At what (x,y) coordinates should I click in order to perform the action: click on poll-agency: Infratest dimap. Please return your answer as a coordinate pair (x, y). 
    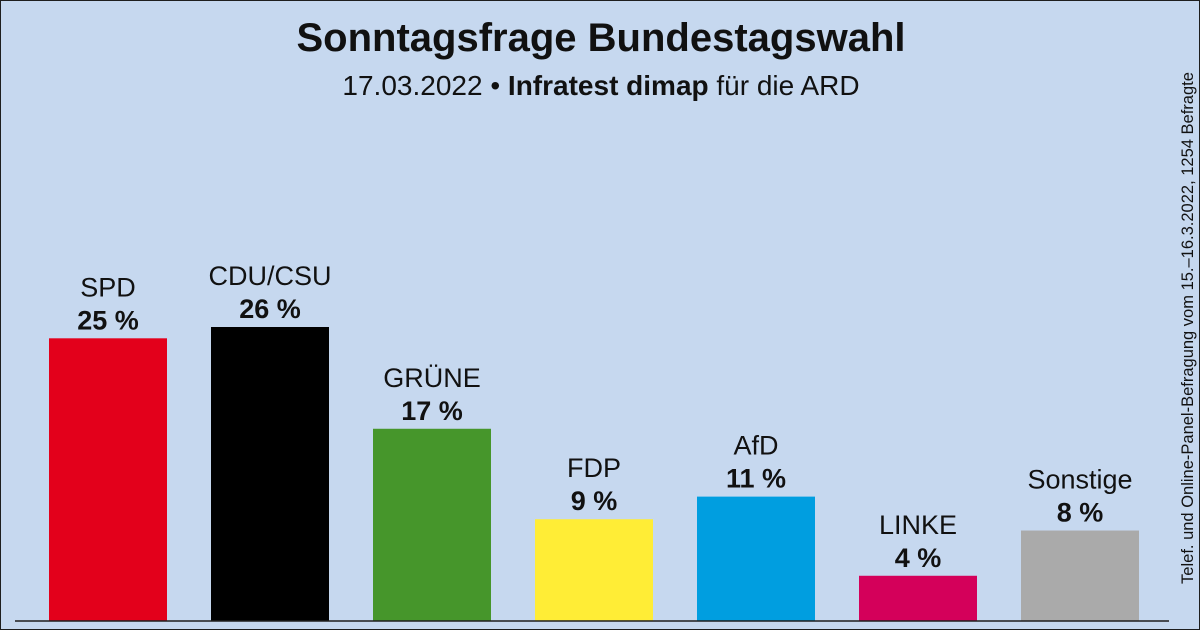
    Looking at the image, I should click on (608, 85).